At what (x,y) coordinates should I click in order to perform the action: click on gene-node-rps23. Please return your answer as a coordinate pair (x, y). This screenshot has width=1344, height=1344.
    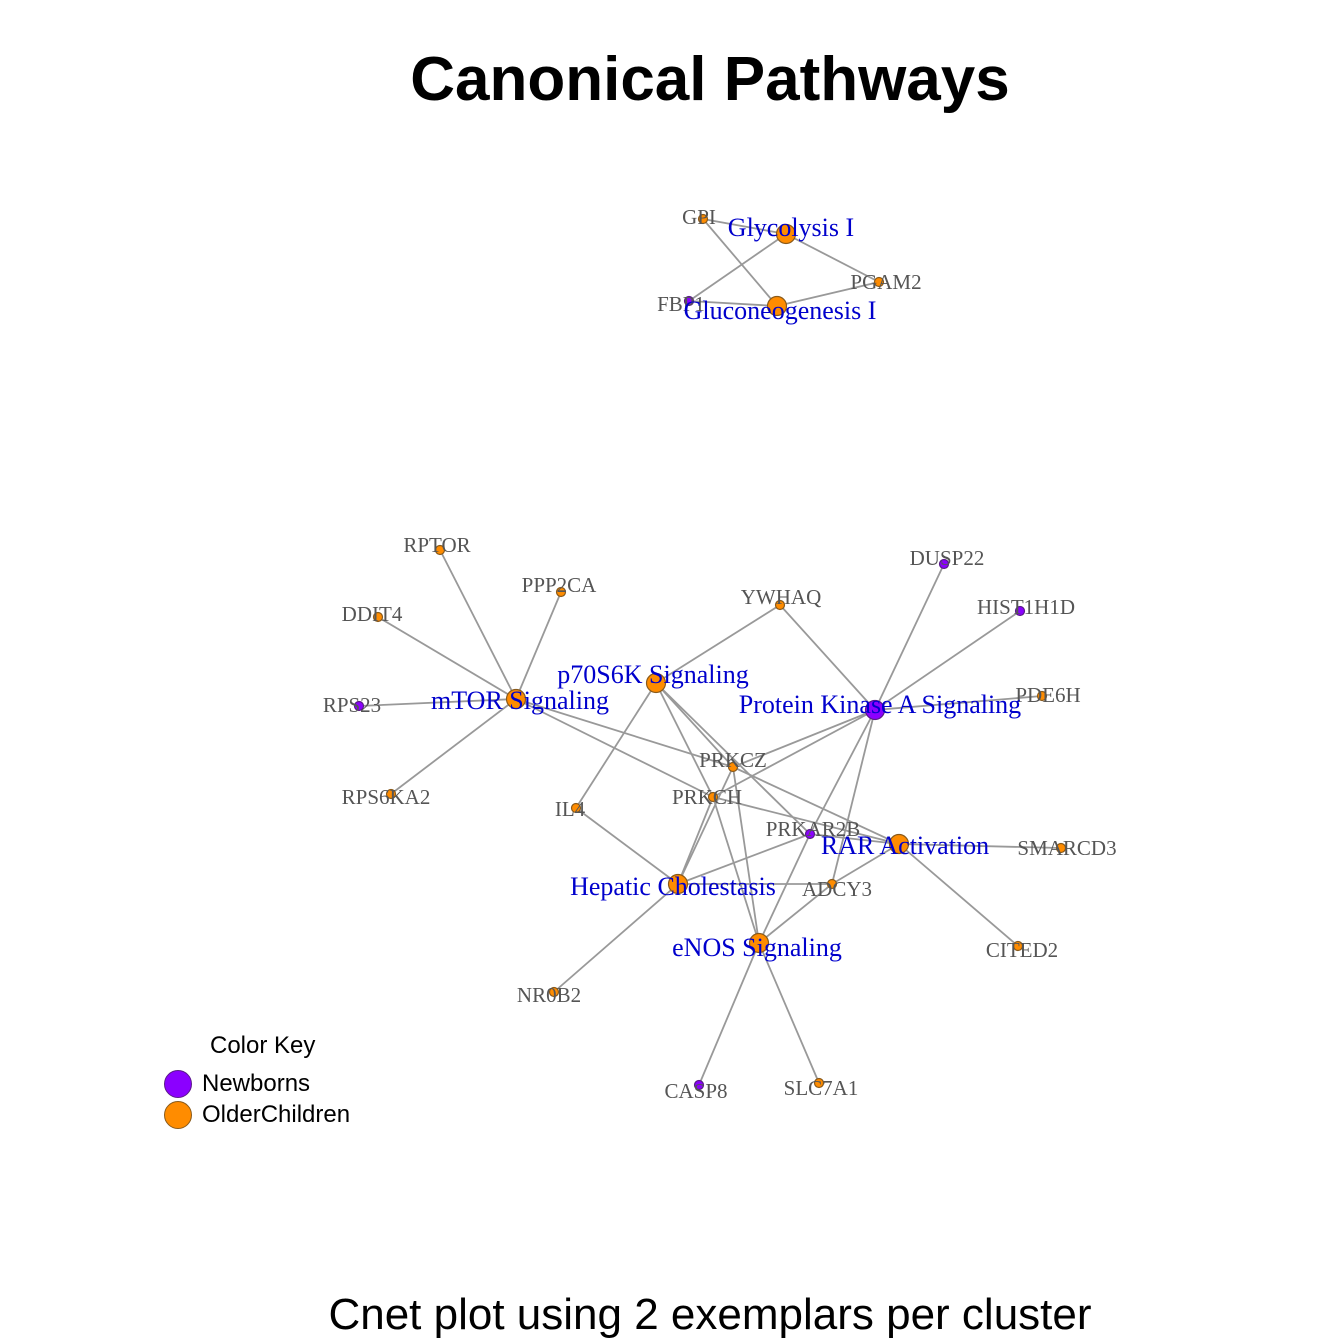
    Looking at the image, I should click on (359, 706).